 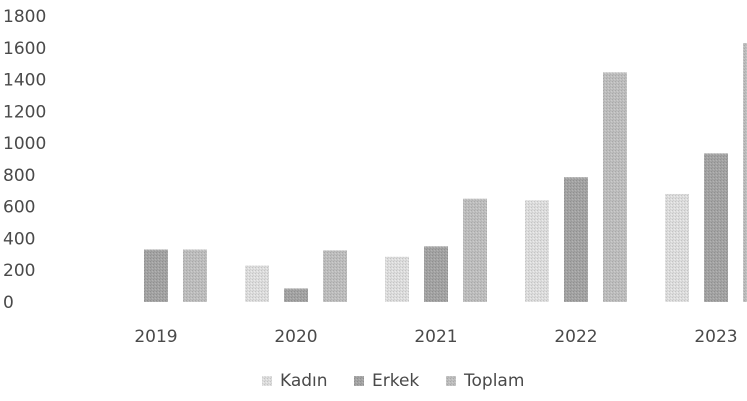 I want to click on x-tick-label: 2023, so click(x=715, y=337).